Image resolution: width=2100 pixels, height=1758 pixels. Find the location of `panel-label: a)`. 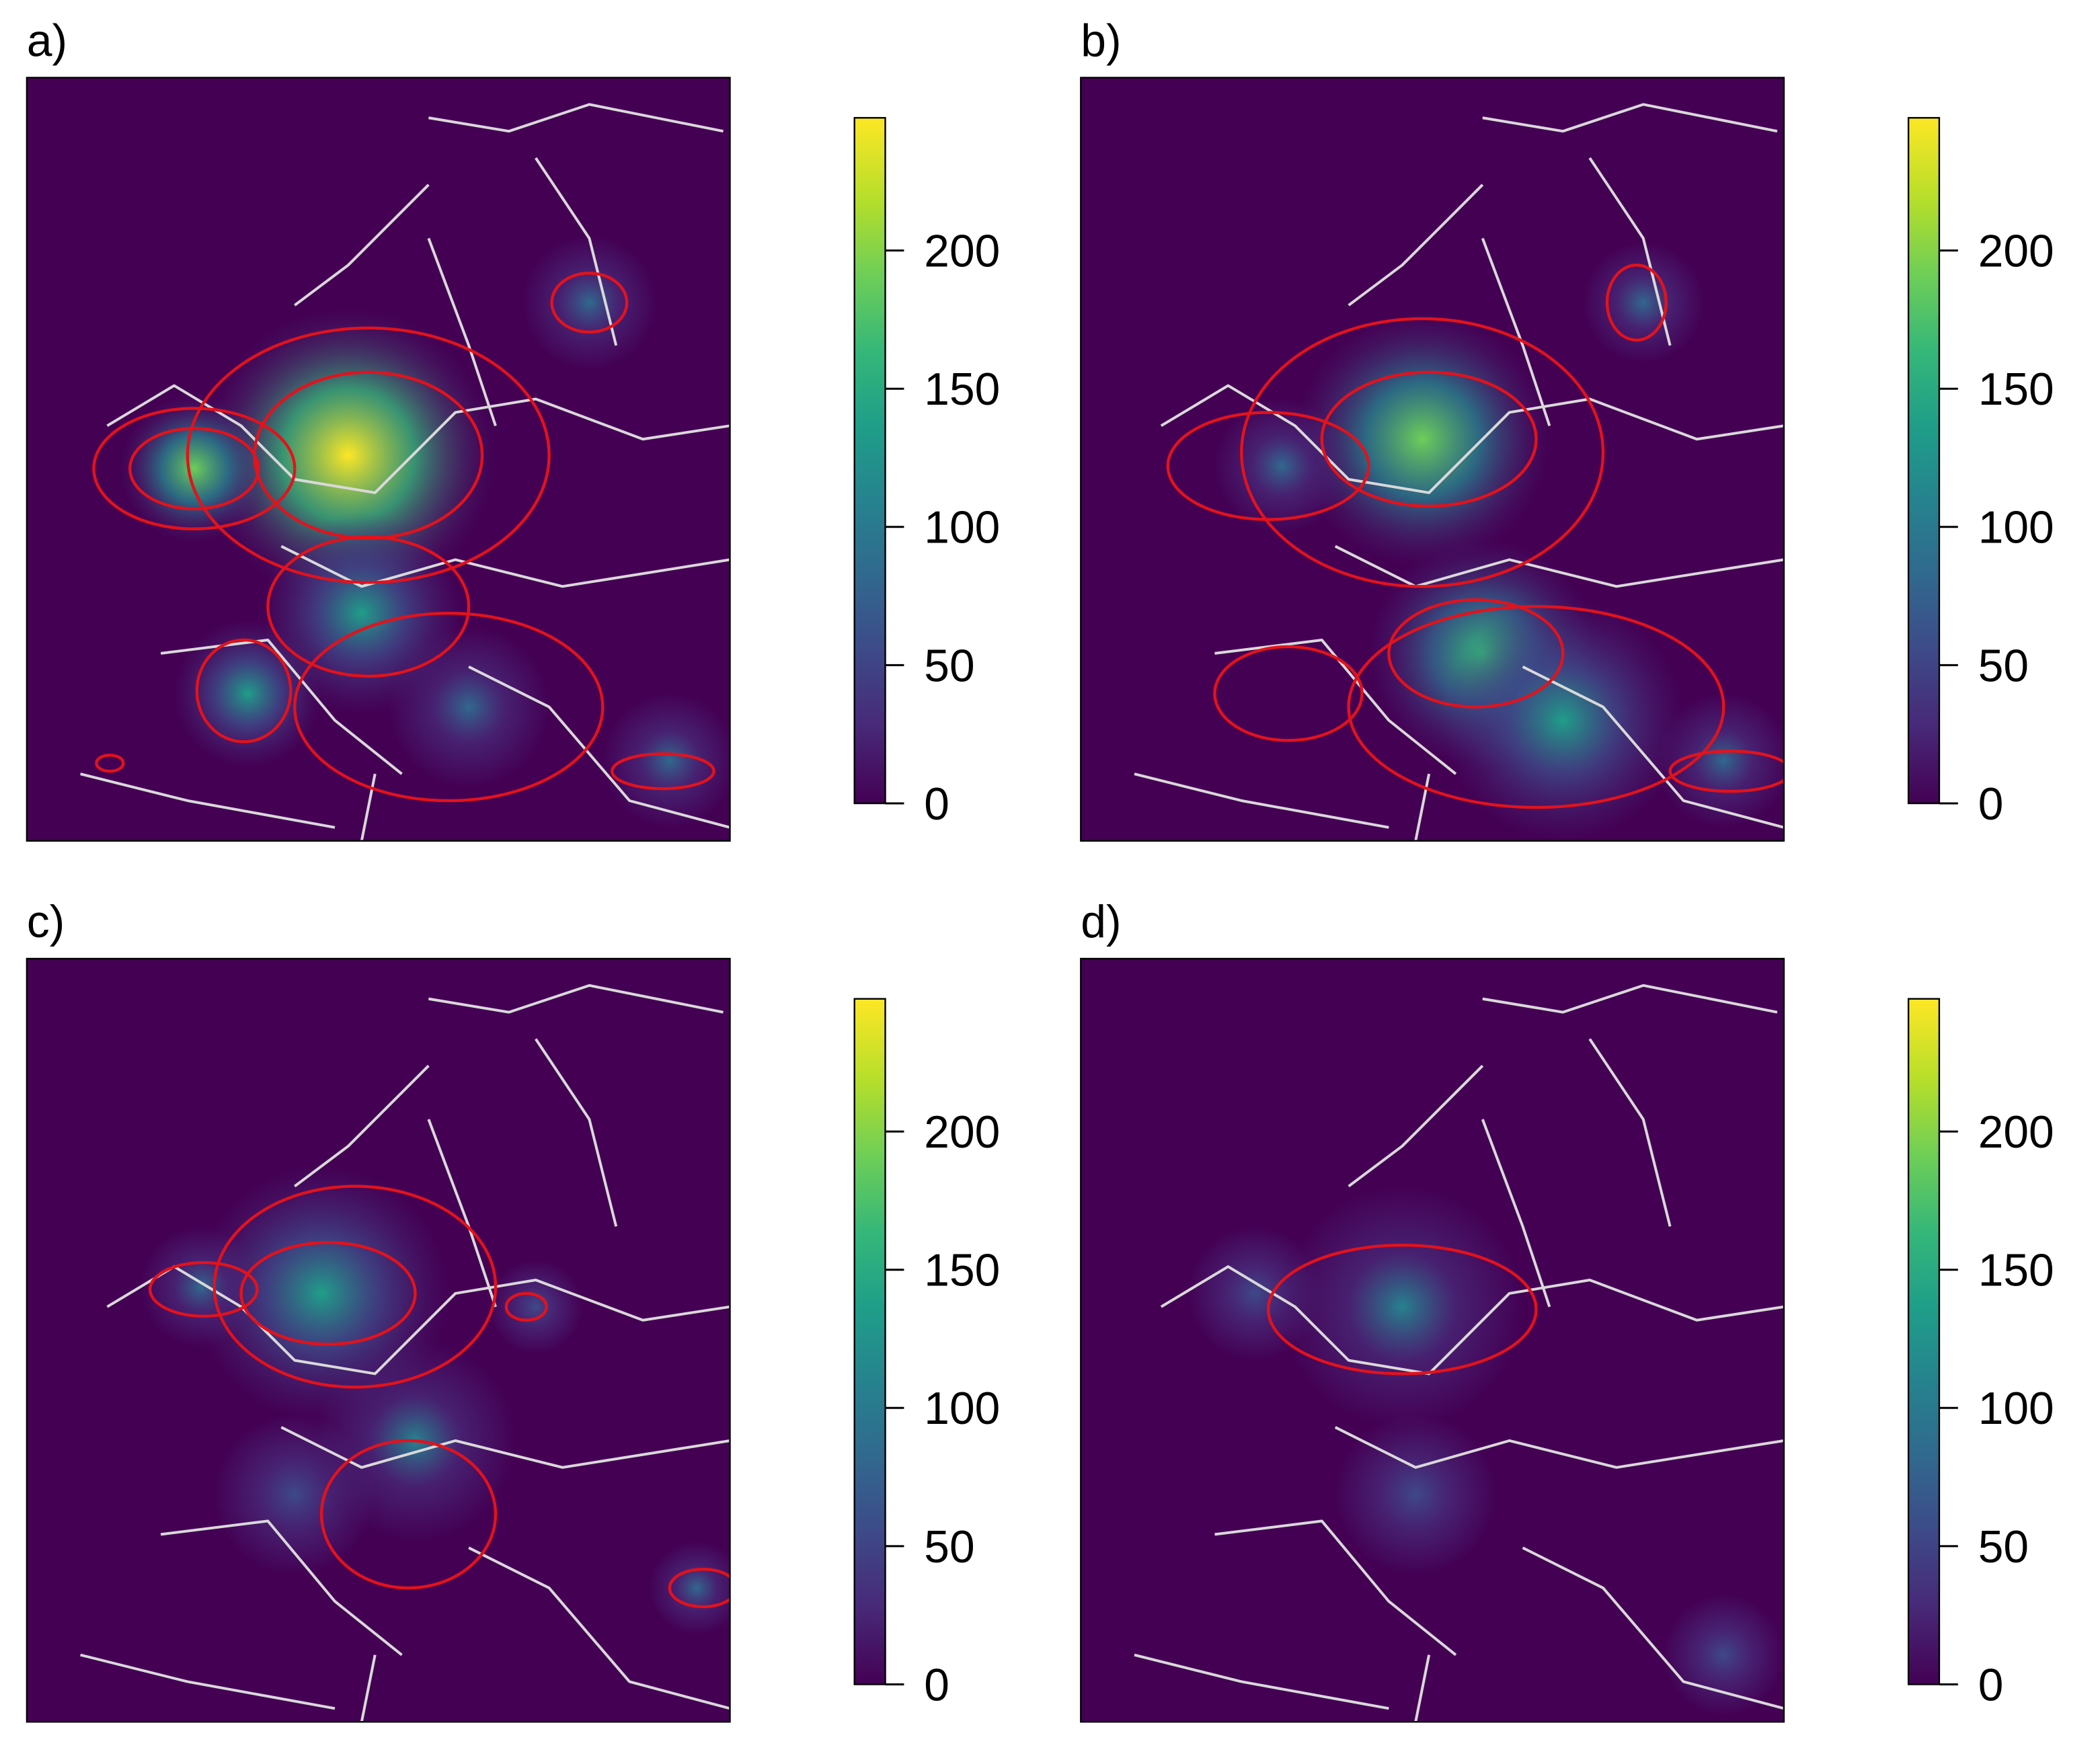

panel-label: a) is located at coordinates (47, 41).